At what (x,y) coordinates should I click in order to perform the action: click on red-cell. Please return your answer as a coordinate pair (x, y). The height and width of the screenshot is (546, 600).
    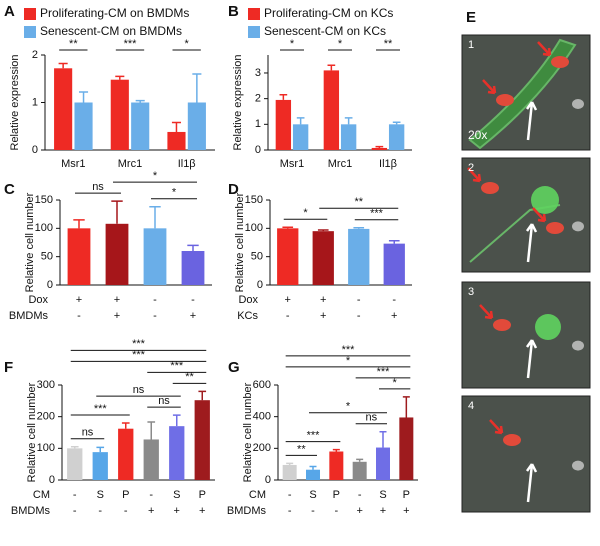
    Looking at the image, I should click on (512, 440).